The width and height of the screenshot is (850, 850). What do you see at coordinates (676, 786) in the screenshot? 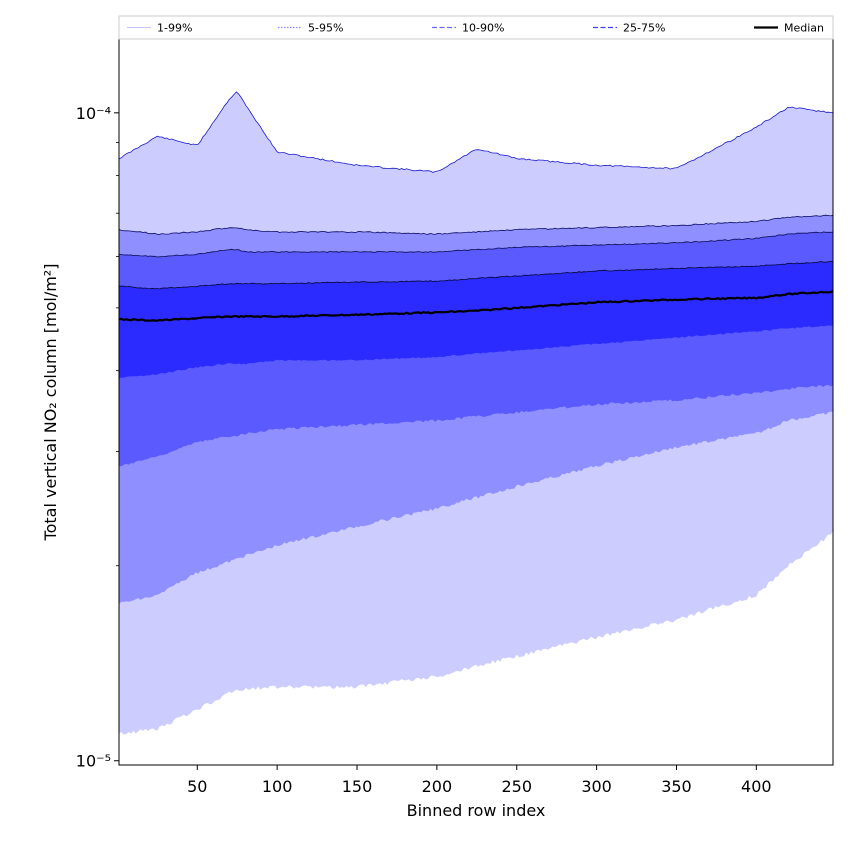
I see `x-tick-label: 350` at bounding box center [676, 786].